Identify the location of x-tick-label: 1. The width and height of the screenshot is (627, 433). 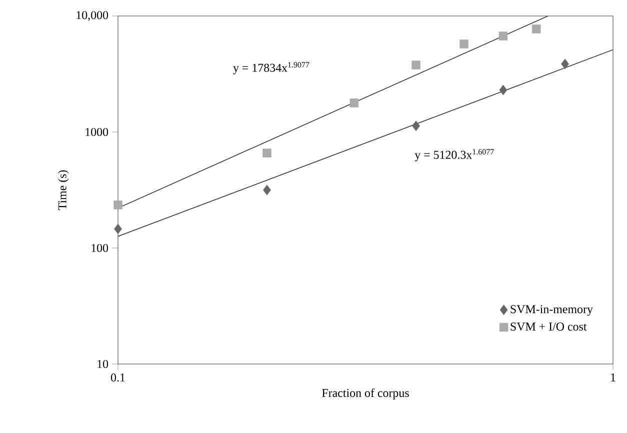
(613, 377).